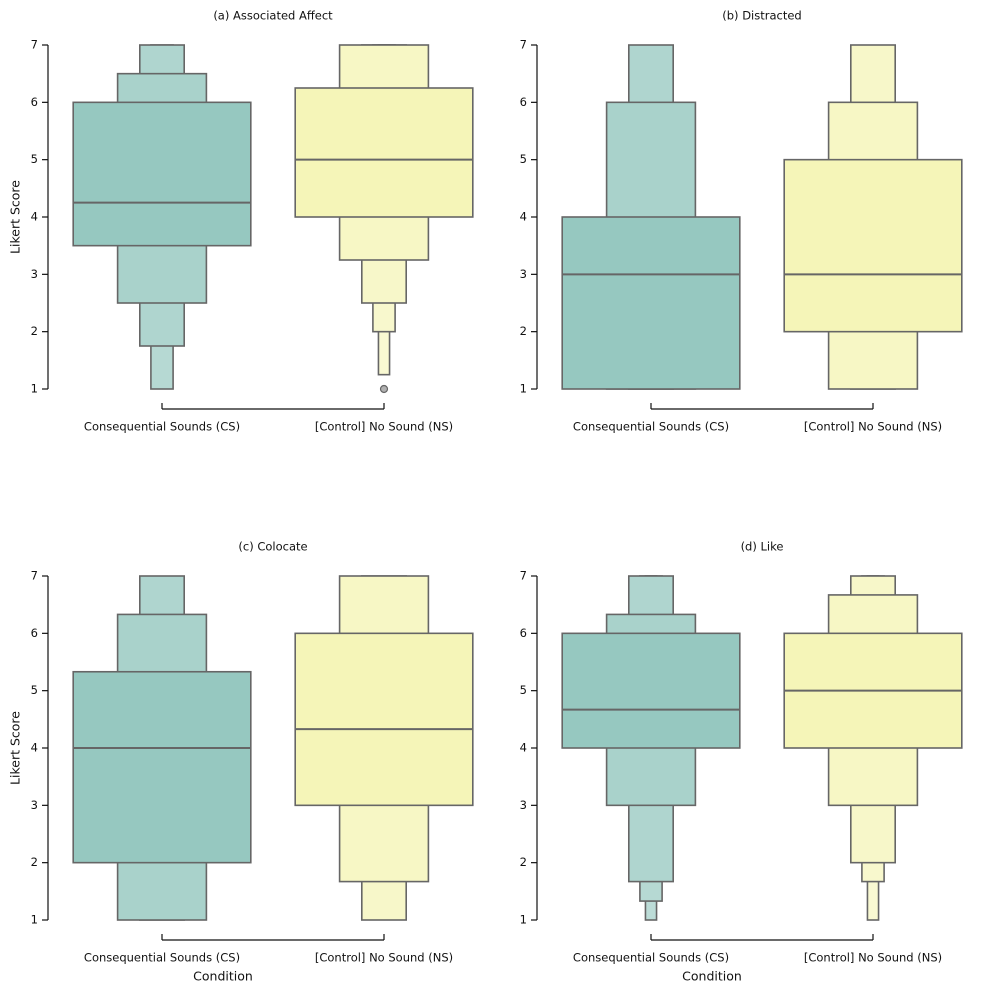 The height and width of the screenshot is (993, 993). I want to click on panel-title: (b) Distracted, so click(761, 16).